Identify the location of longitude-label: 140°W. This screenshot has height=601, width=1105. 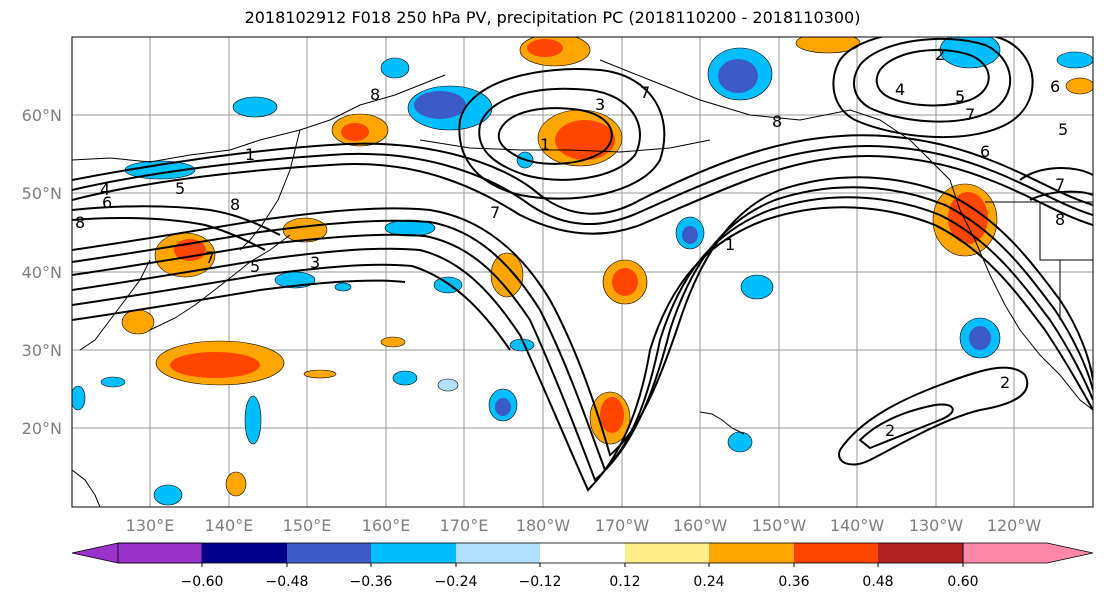
(857, 525).